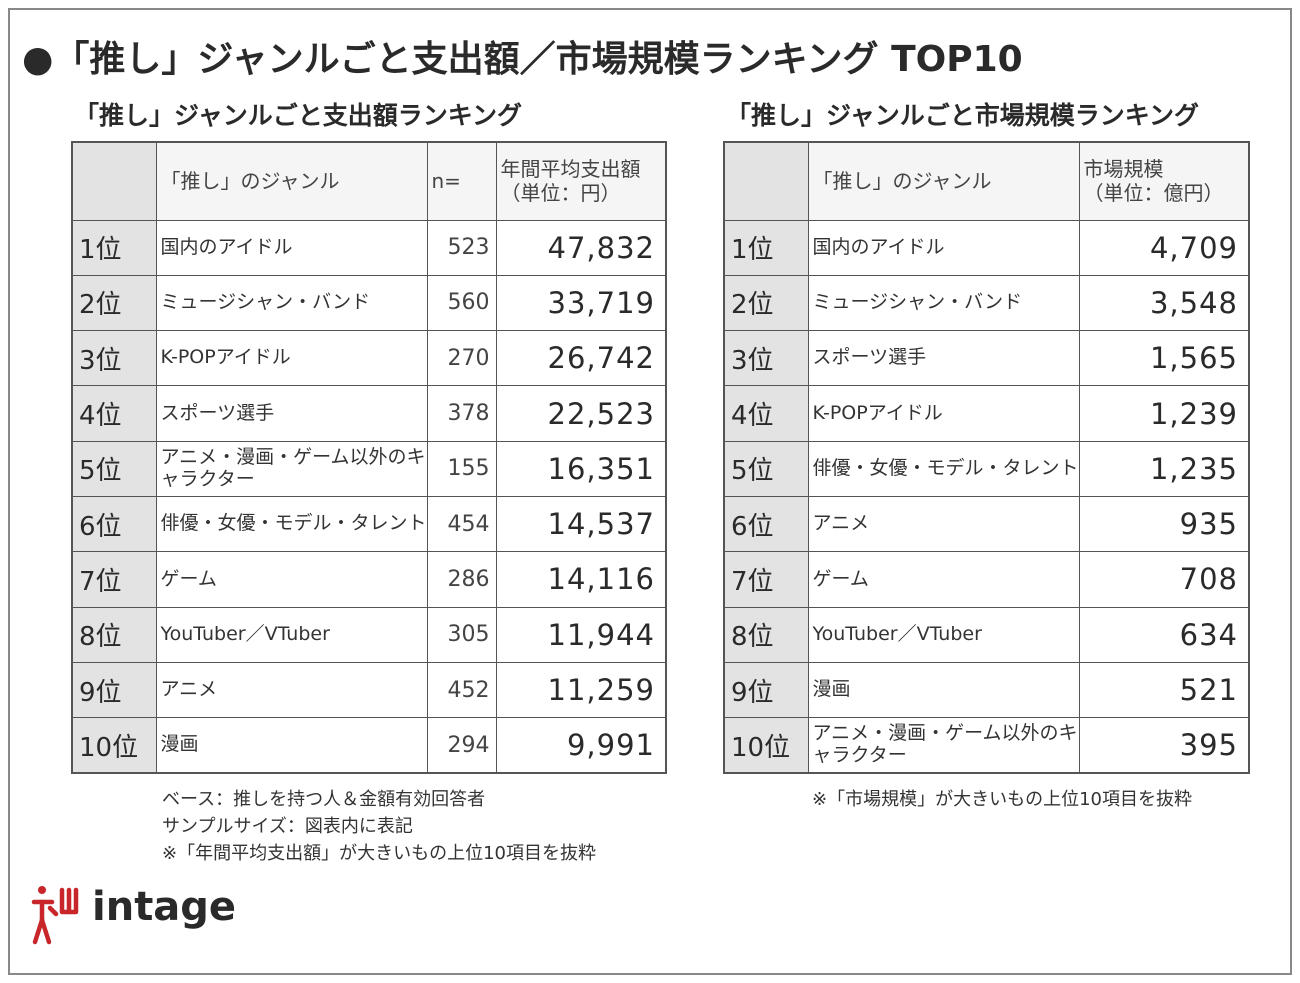 Image resolution: width=1300 pixels, height=983 pixels. I want to click on market-size-header-unit: （単位：億円）, so click(1153, 193).